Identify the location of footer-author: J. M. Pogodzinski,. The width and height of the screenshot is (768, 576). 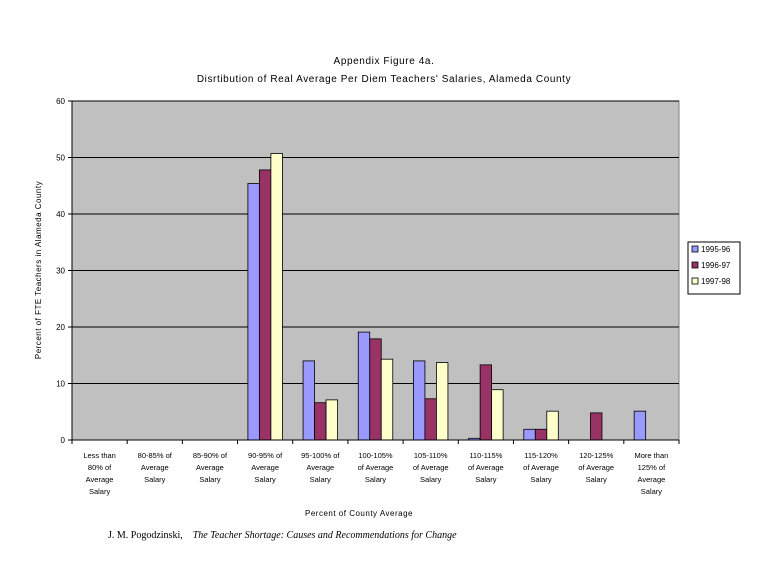
(145, 535).